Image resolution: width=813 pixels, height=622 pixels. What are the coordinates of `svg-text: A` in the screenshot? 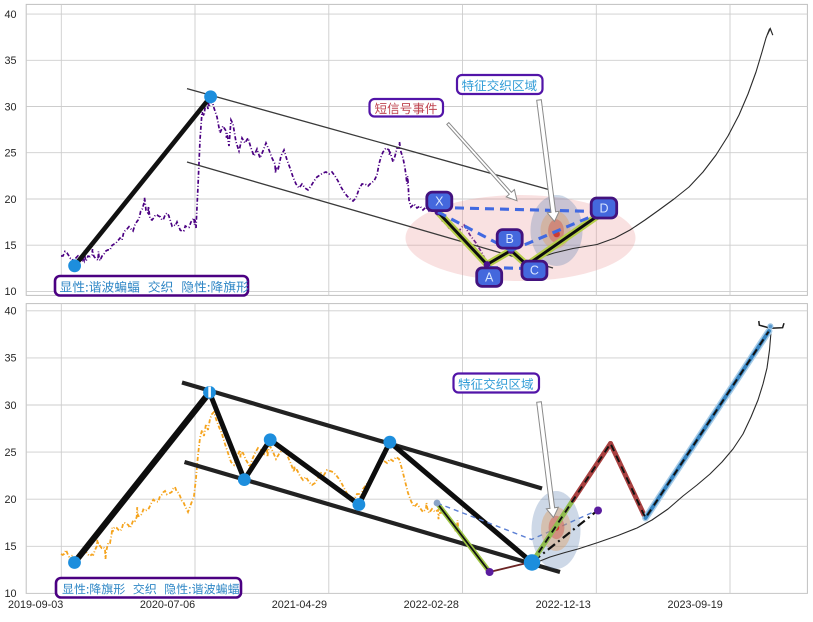 It's located at (489, 278).